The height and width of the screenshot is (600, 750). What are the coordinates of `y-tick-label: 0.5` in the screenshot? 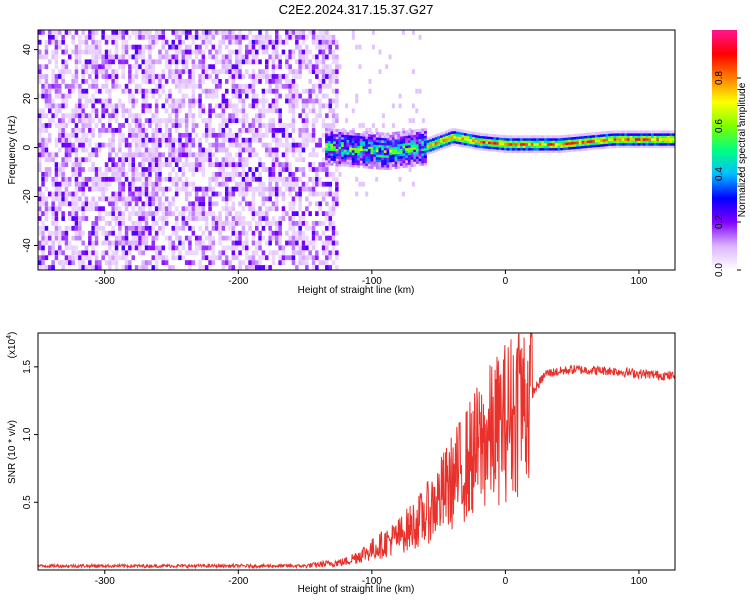 It's located at (27, 502).